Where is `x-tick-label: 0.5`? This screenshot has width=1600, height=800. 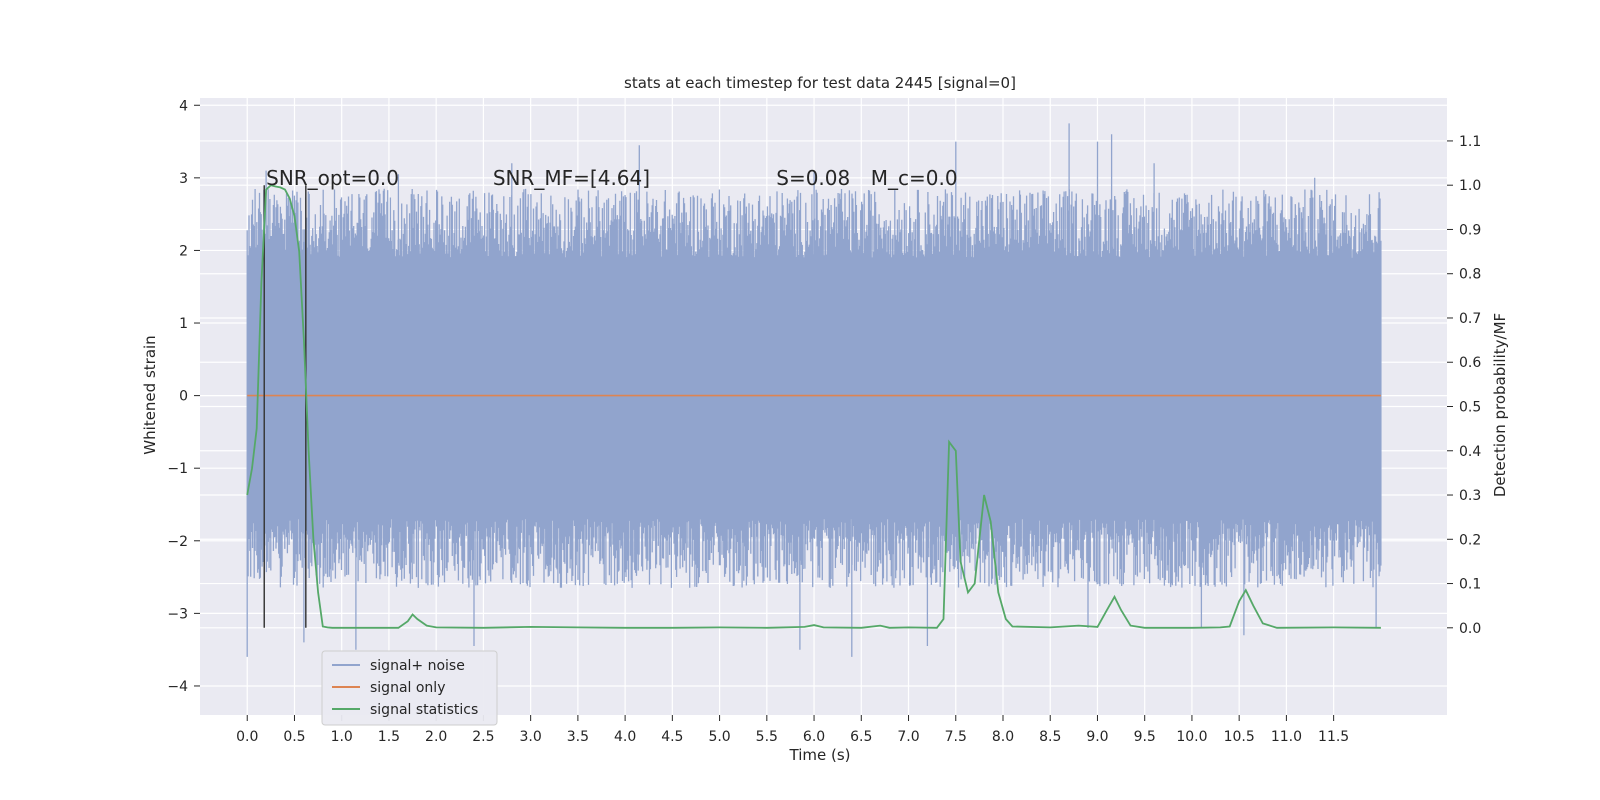
x-tick-label: 0.5 is located at coordinates (294, 737).